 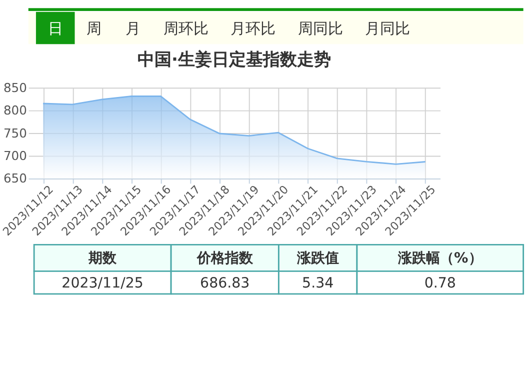 I want to click on text: 周, so click(x=94, y=29).